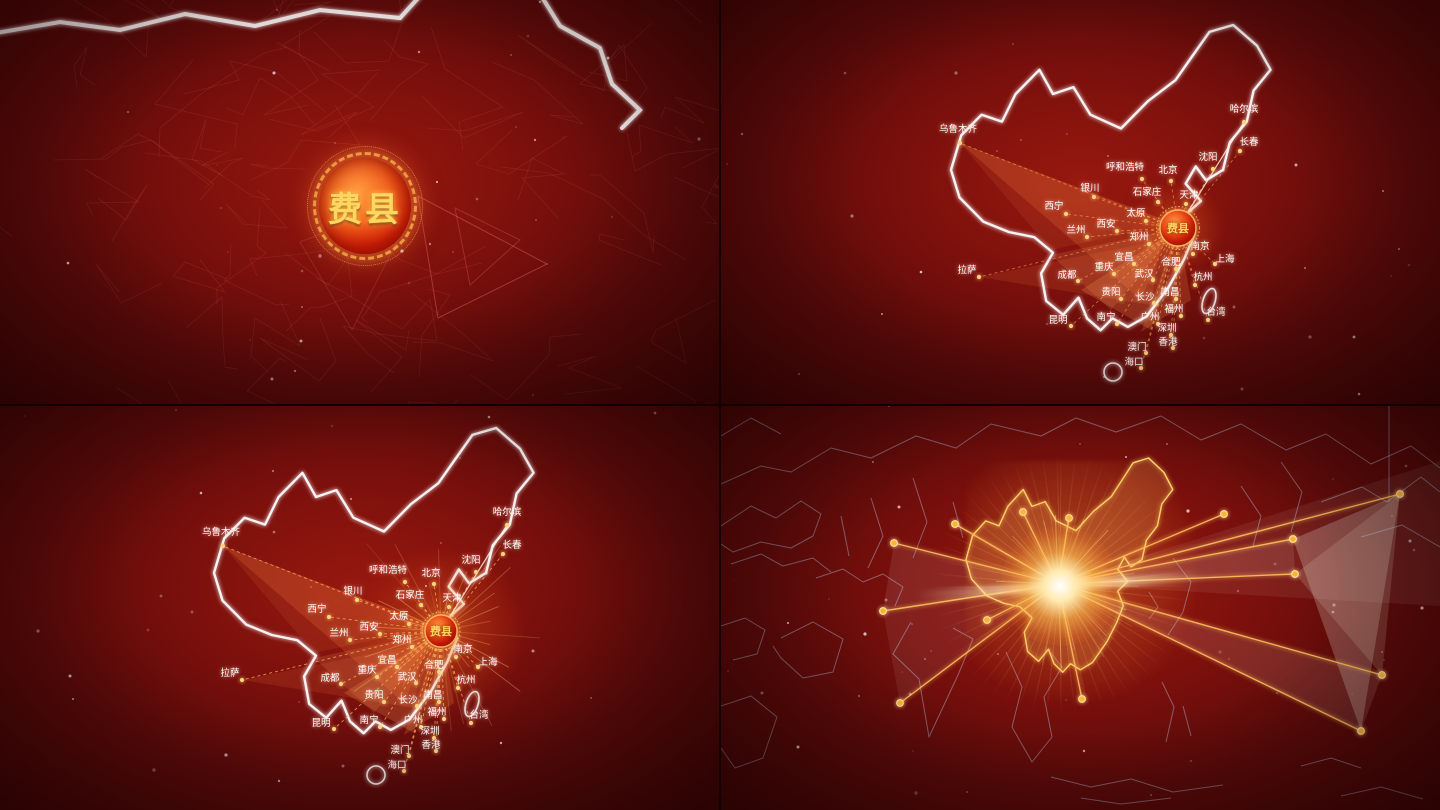  What do you see at coordinates (1067, 275) in the screenshot?
I see `city-label: 成都` at bounding box center [1067, 275].